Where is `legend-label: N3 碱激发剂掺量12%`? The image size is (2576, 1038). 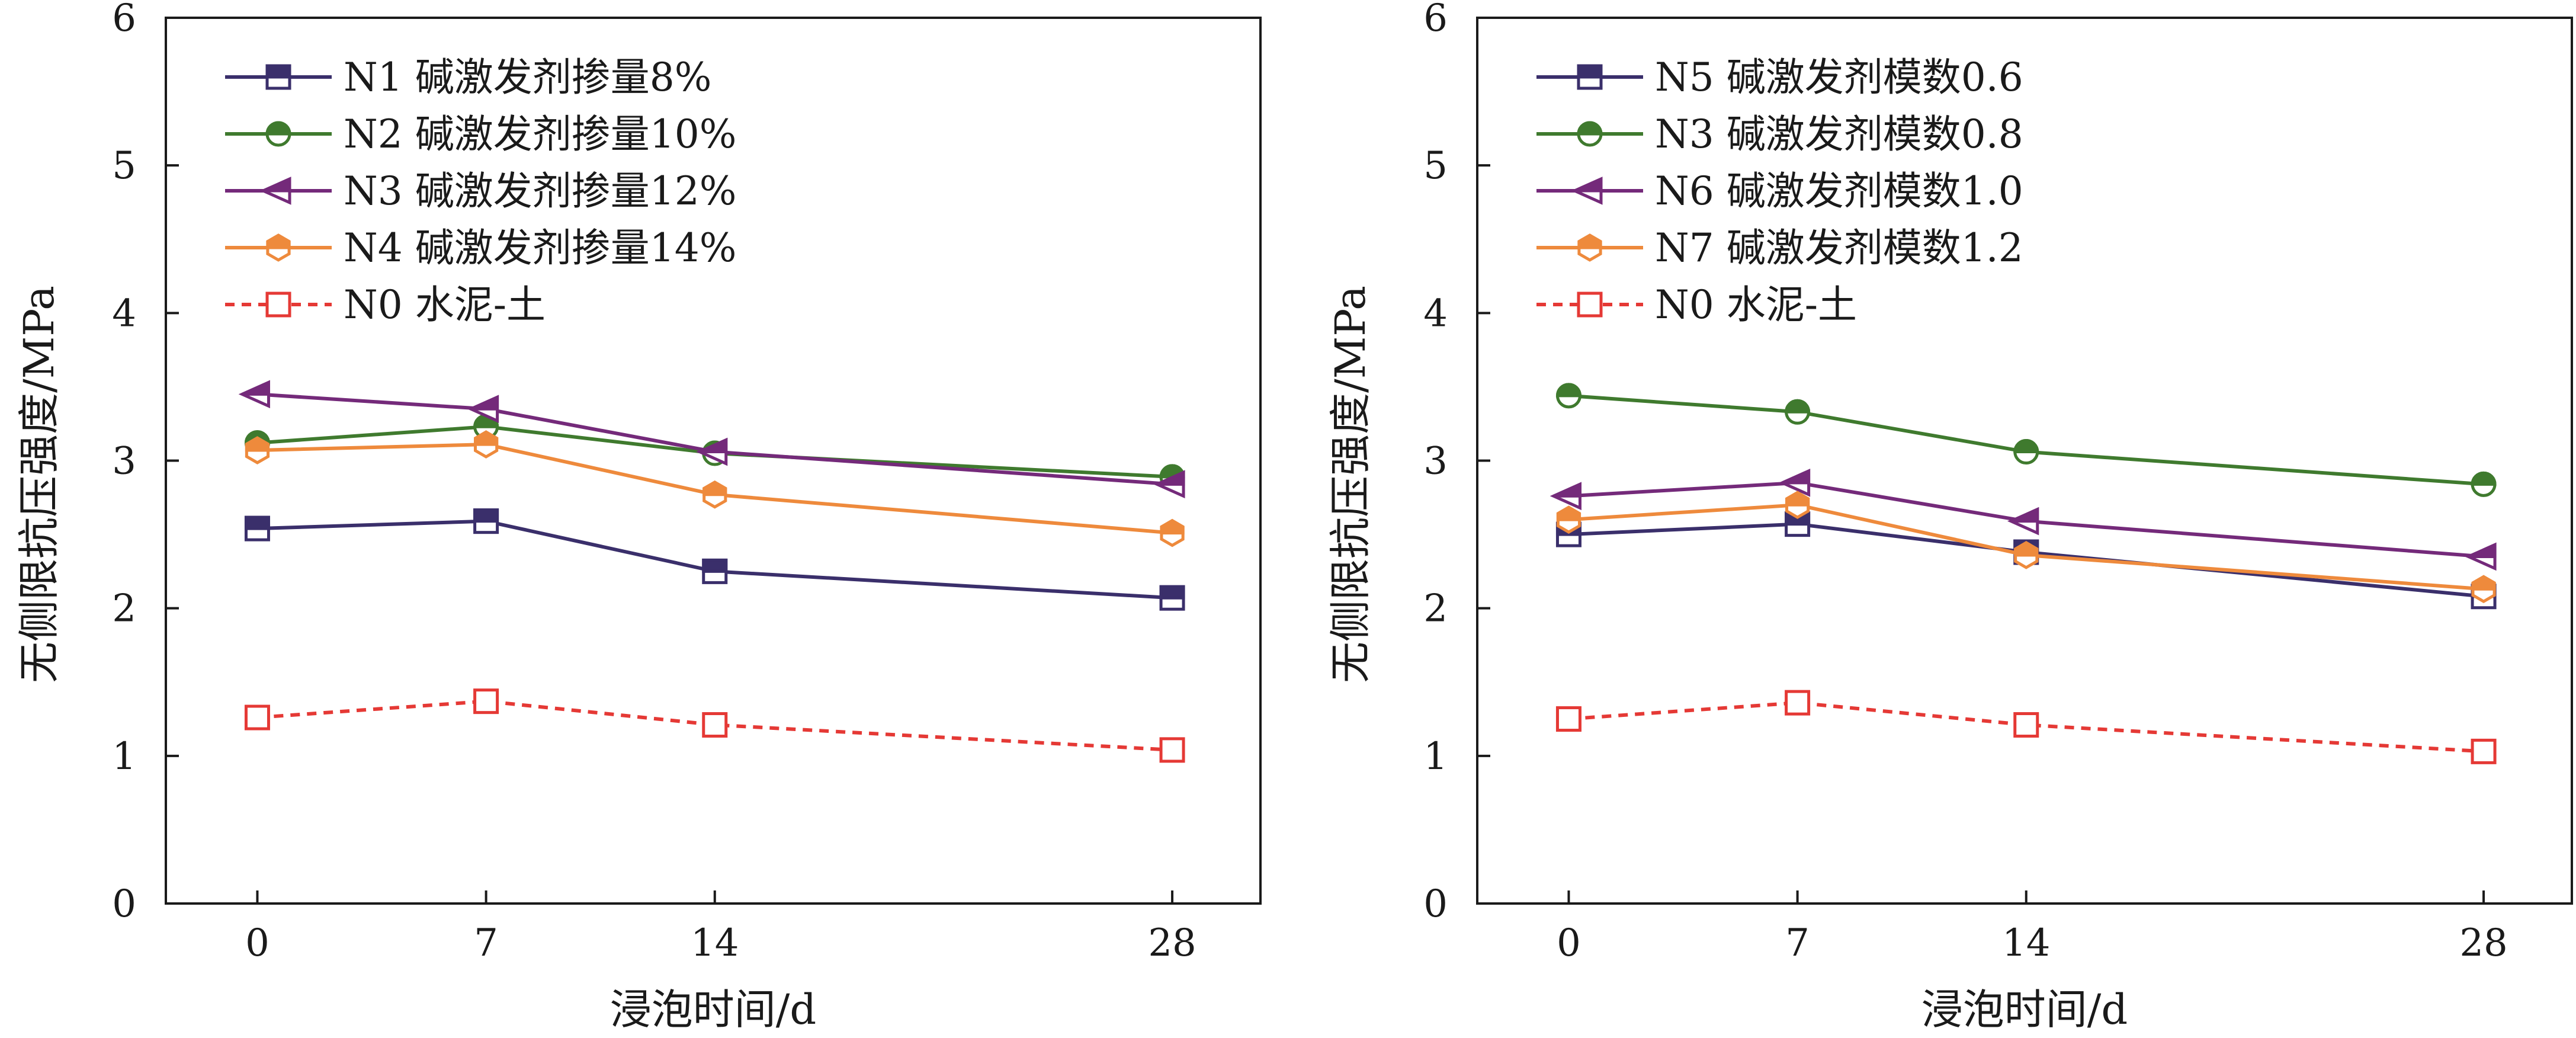 legend-label: N3 碱激发剂掺量12% is located at coordinates (540, 191).